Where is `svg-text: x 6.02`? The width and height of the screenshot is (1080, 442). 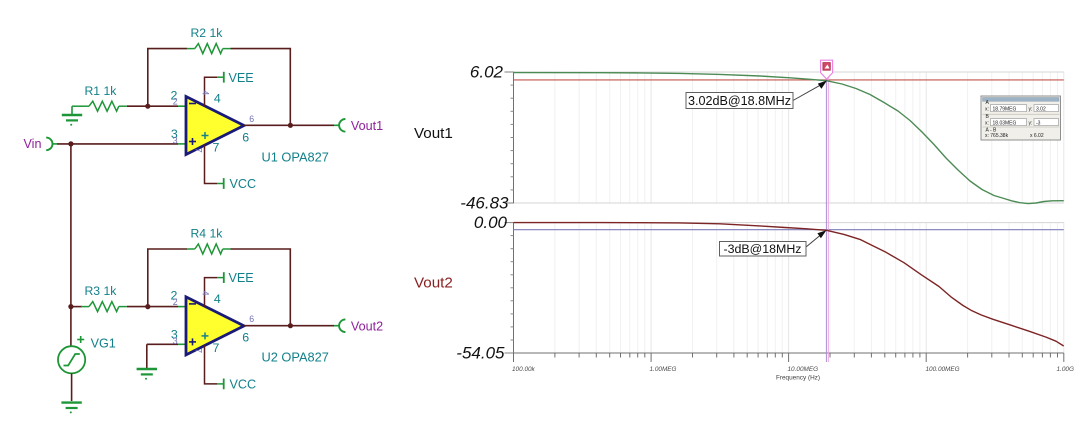
svg-text: x 6.02 is located at coordinates (1037, 136).